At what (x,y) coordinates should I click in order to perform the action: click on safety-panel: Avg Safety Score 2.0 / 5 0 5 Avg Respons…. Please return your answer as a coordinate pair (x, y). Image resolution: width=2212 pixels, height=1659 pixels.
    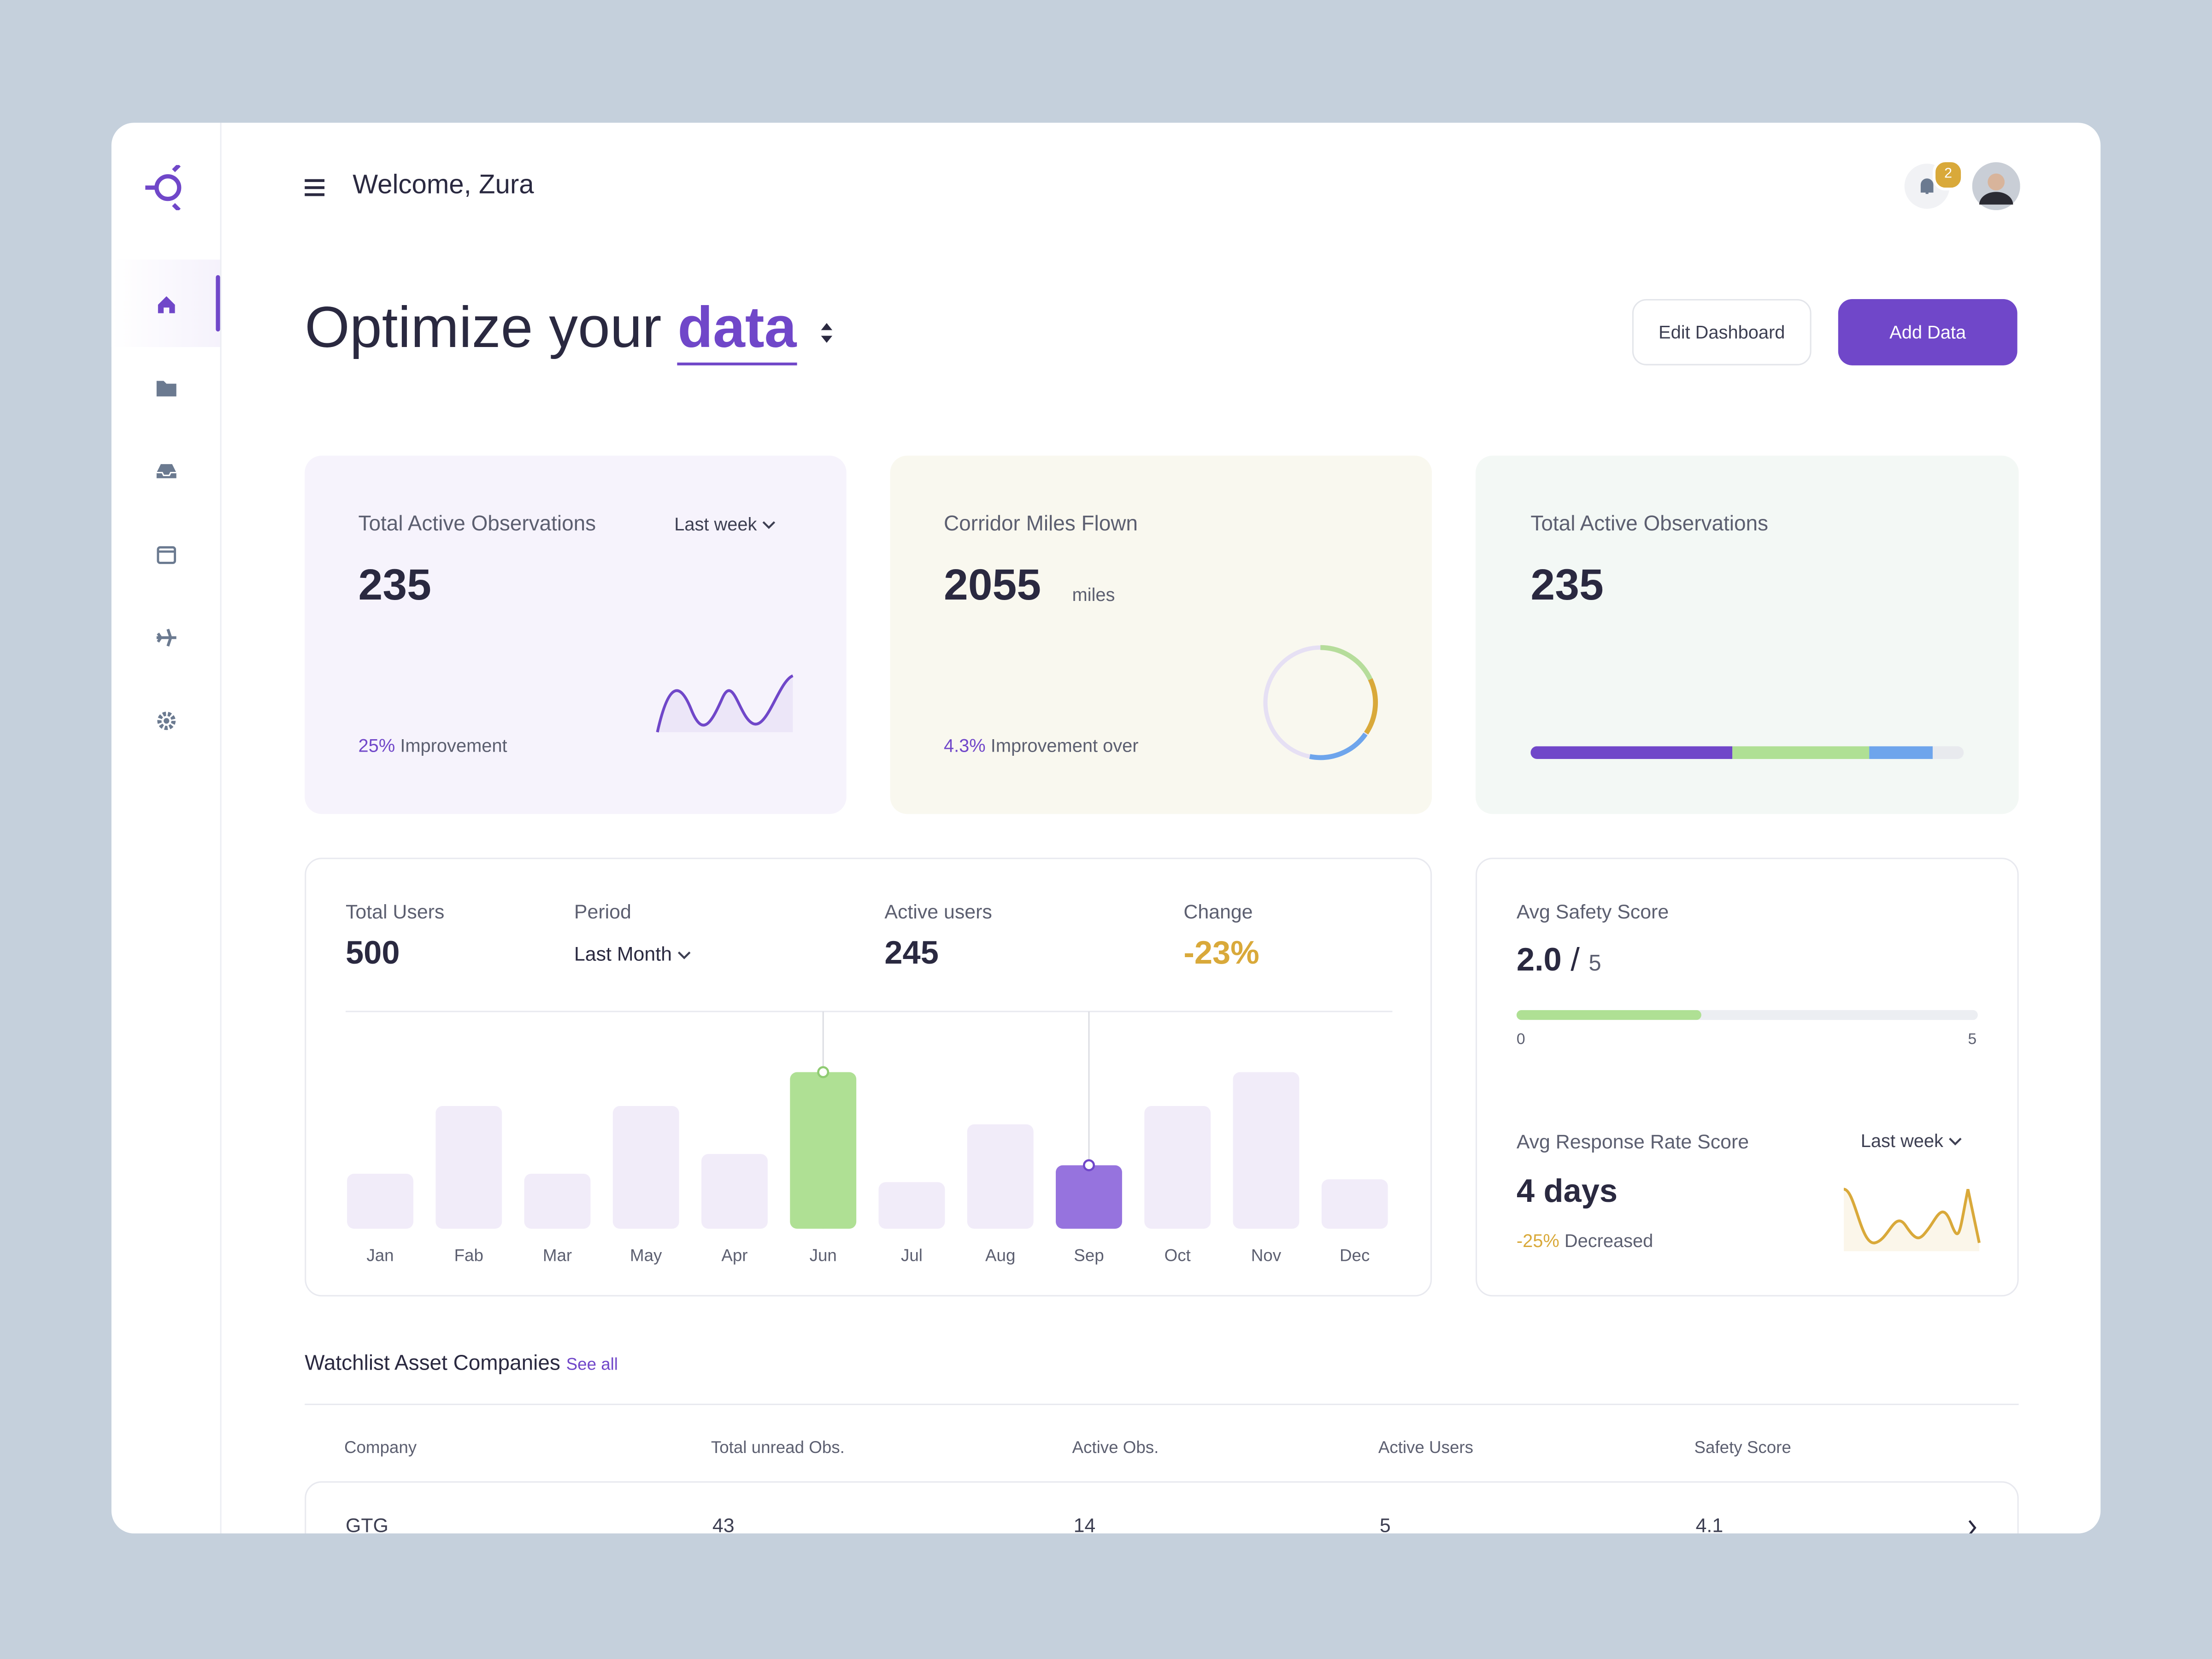
    Looking at the image, I should click on (1747, 1077).